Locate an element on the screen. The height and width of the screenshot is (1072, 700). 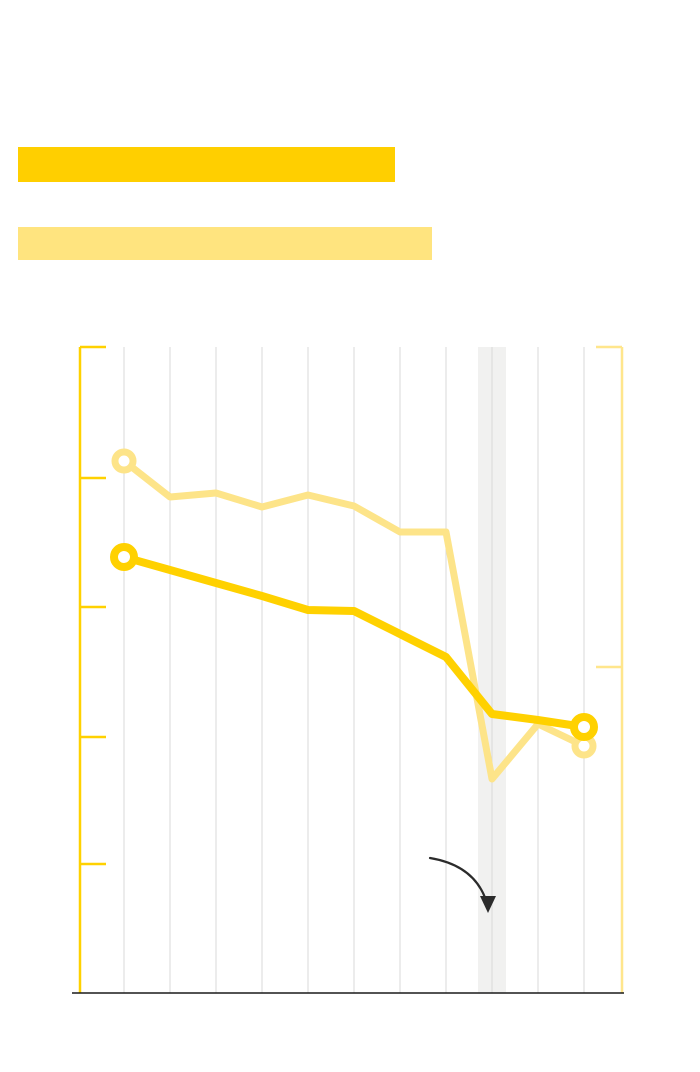
downward-trend-arrow-head is located at coordinates (488, 904).